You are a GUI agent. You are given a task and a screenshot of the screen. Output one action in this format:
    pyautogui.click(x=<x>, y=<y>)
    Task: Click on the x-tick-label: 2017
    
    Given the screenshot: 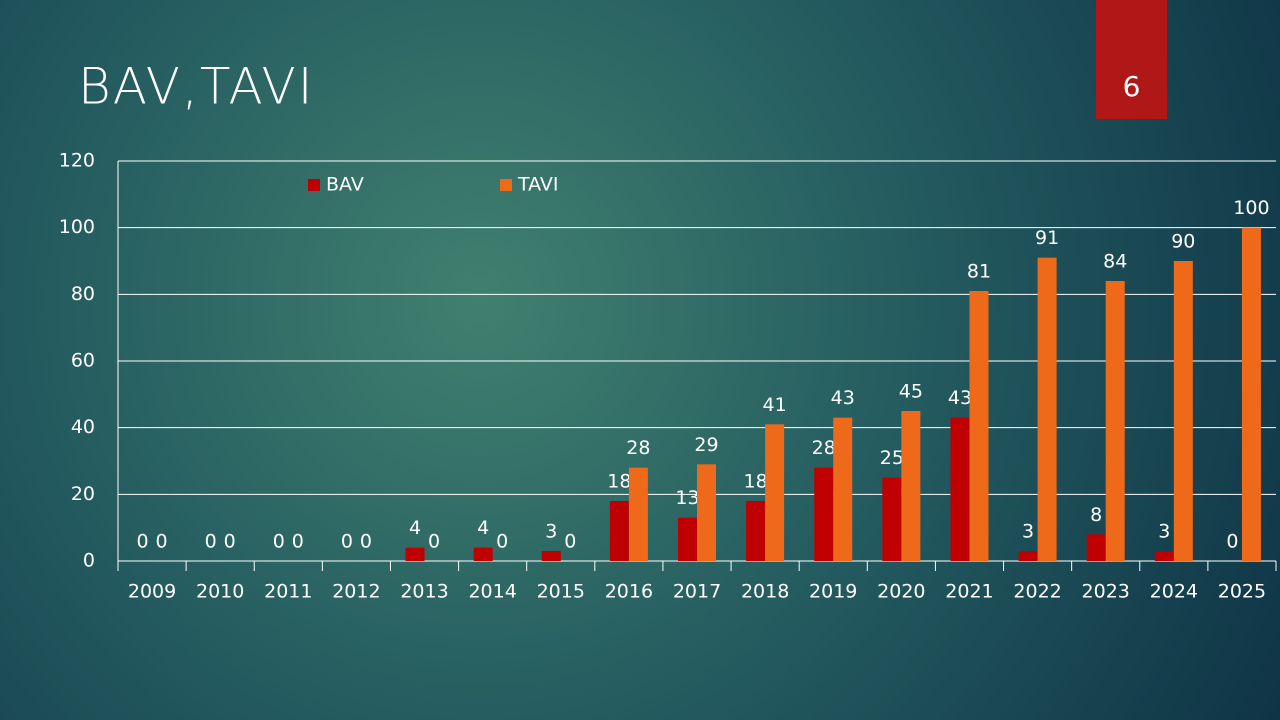 What is the action you would take?
    pyautogui.click(x=697, y=592)
    